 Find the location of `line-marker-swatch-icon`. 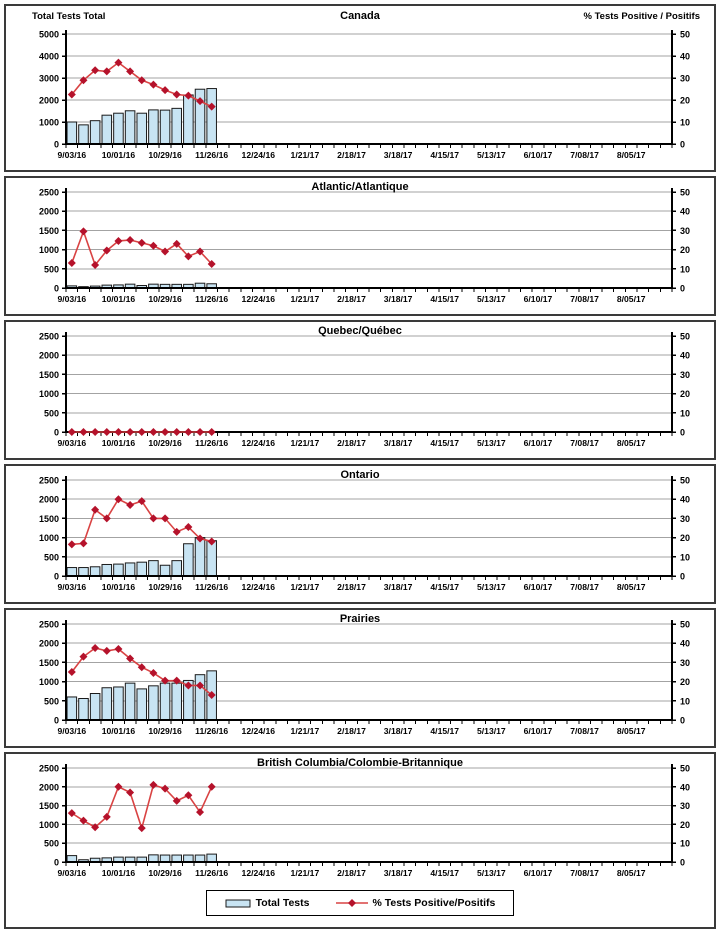

line-marker-swatch-icon is located at coordinates (352, 903).